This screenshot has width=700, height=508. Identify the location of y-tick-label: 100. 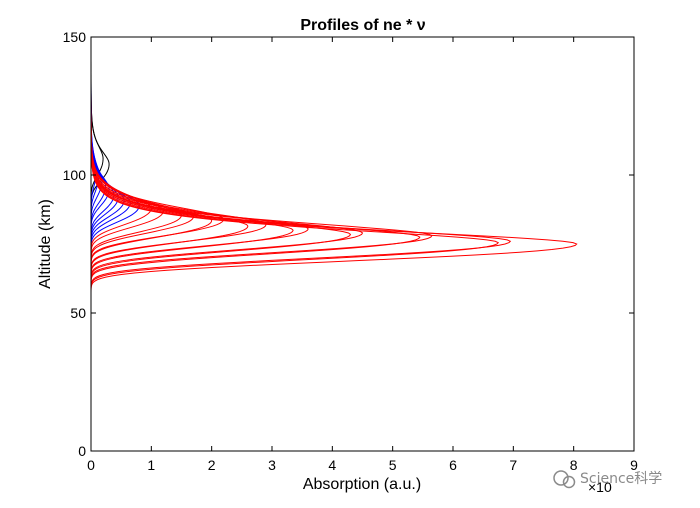
(75, 175).